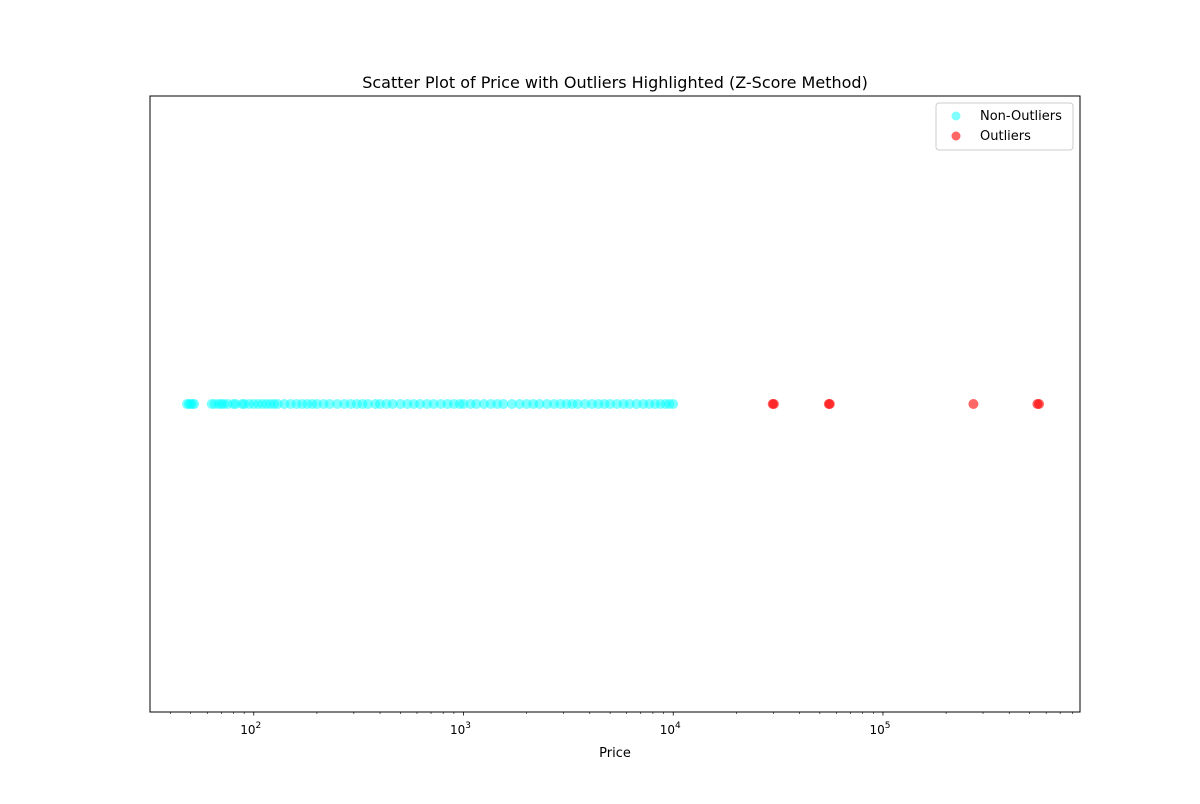  What do you see at coordinates (615, 753) in the screenshot?
I see `x-axis-label: Price` at bounding box center [615, 753].